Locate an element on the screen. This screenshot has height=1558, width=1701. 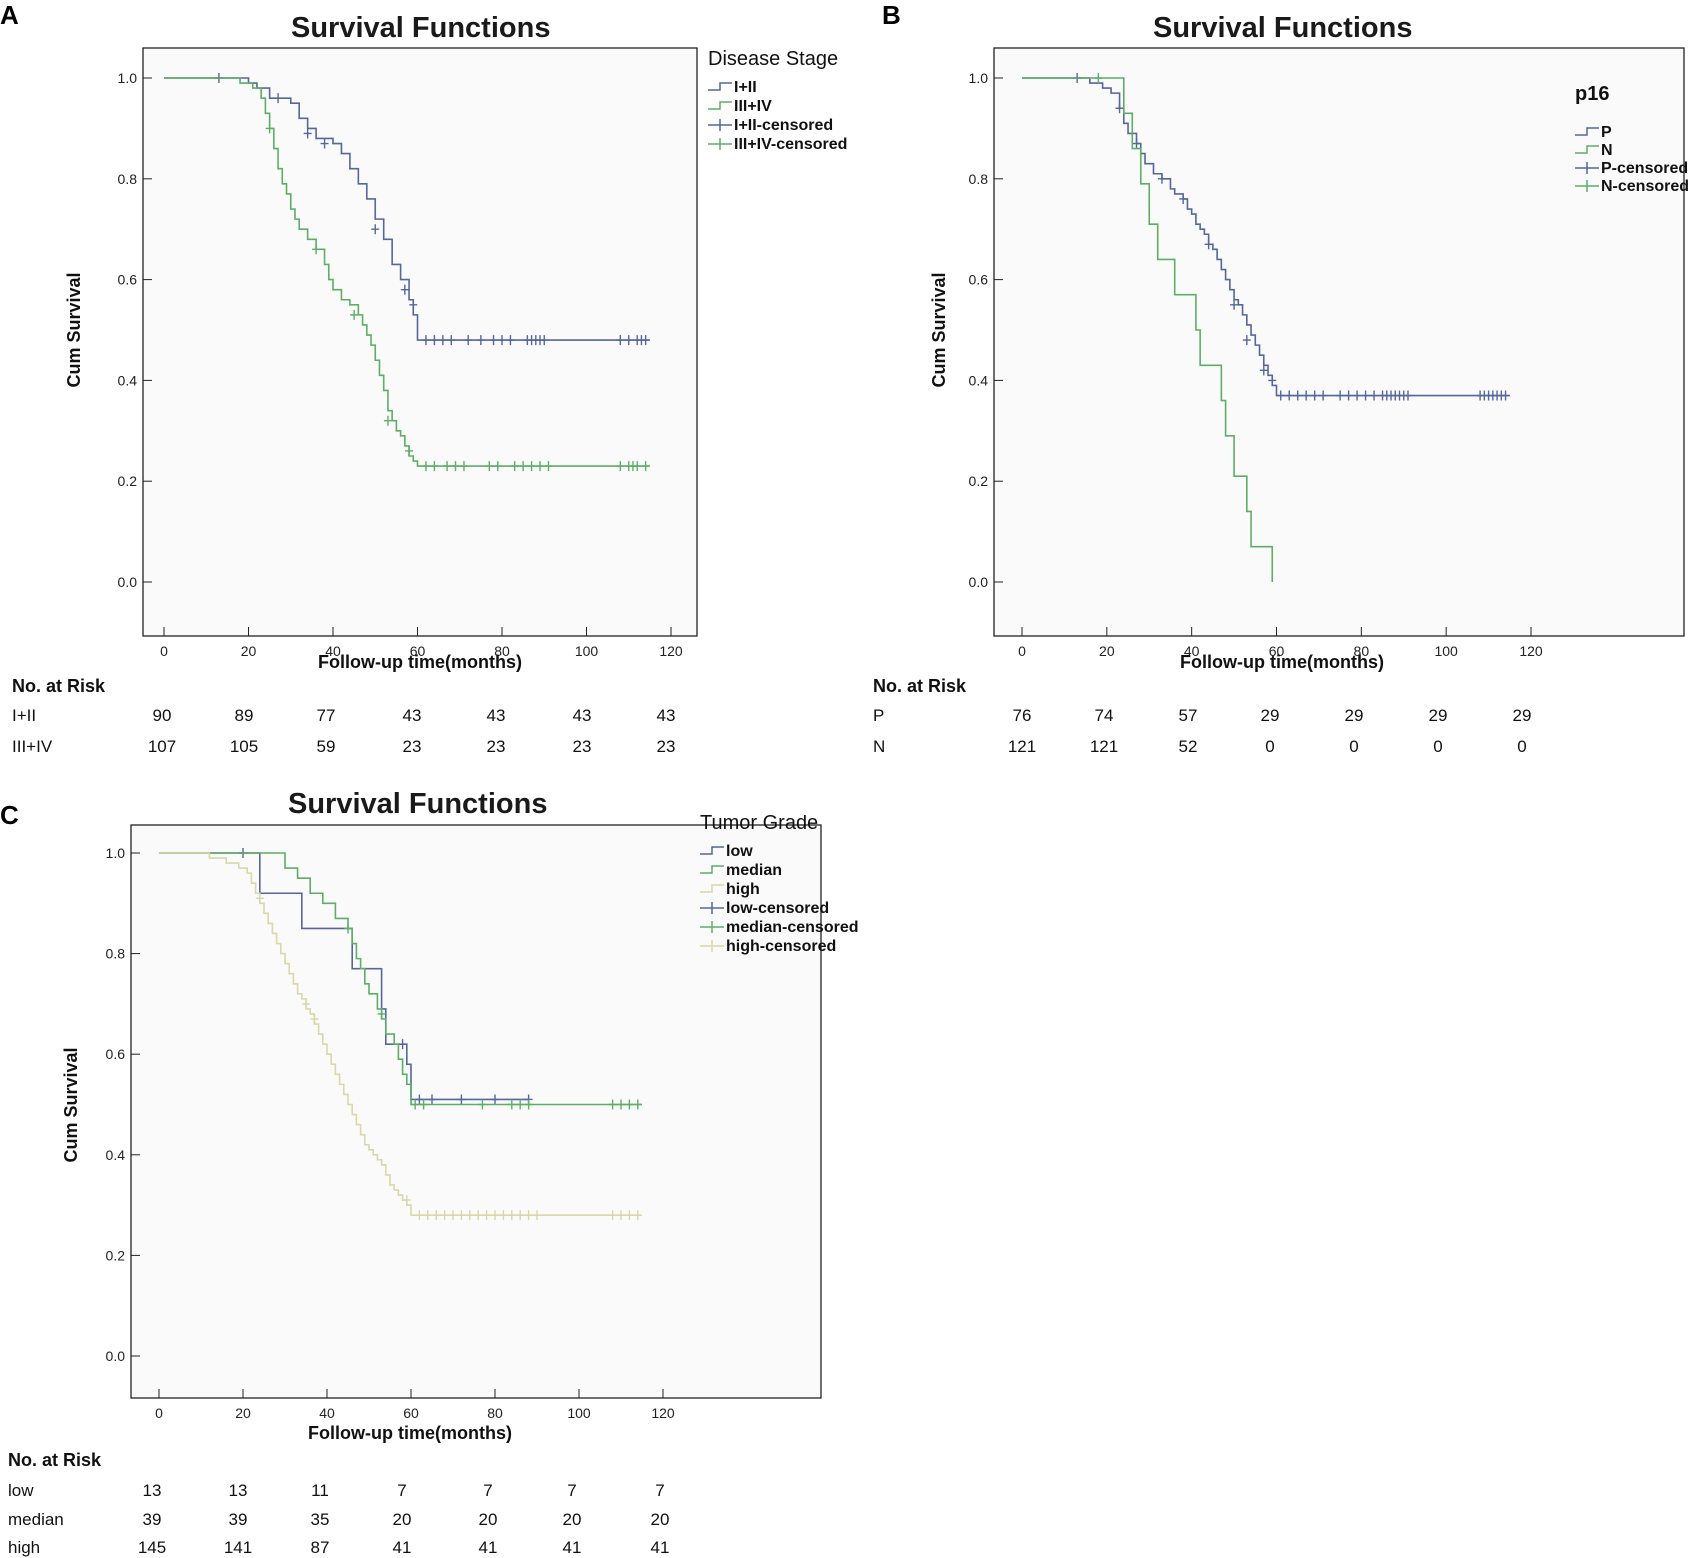
risk-title-c: No. at Risk is located at coordinates (55, 1460).